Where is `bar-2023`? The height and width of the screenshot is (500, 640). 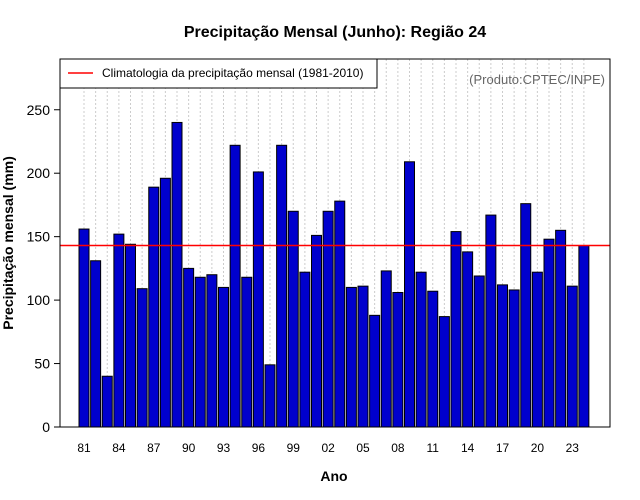 bar-2023 is located at coordinates (572, 356).